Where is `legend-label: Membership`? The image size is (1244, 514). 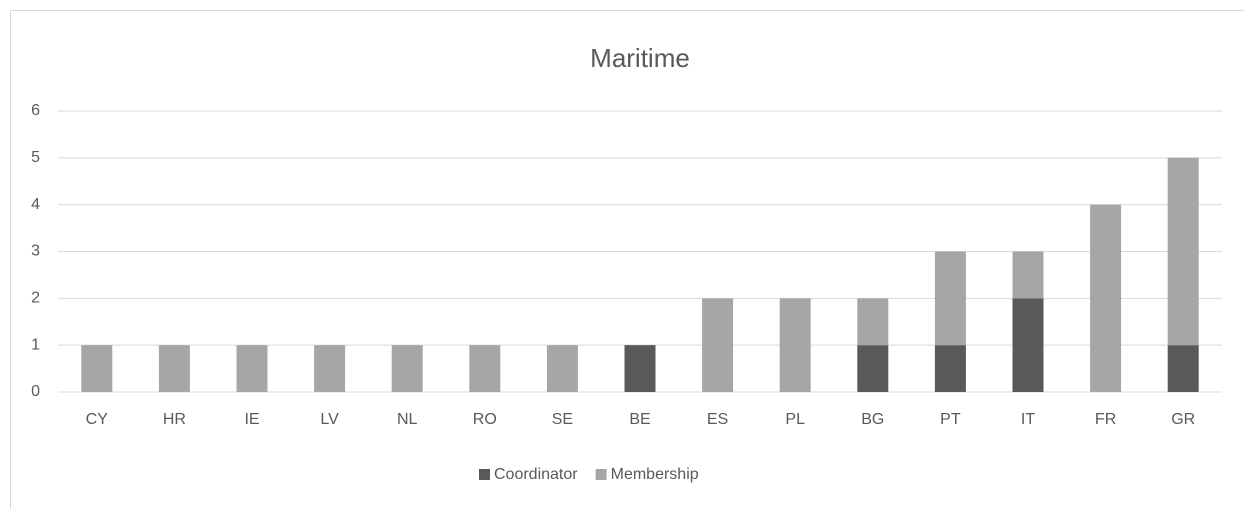 legend-label: Membership is located at coordinates (655, 474).